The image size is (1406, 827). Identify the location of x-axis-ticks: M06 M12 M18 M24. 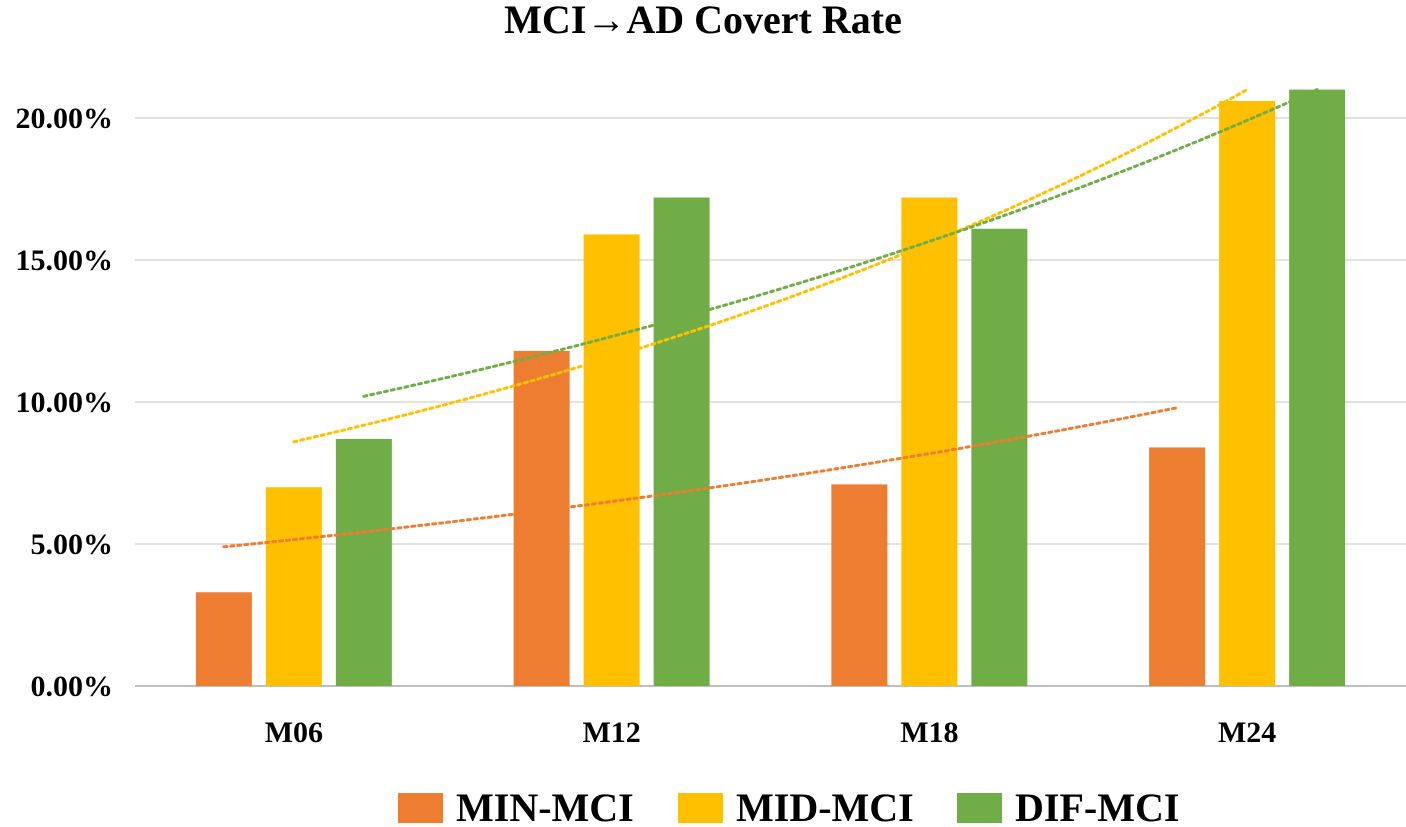
(771, 732).